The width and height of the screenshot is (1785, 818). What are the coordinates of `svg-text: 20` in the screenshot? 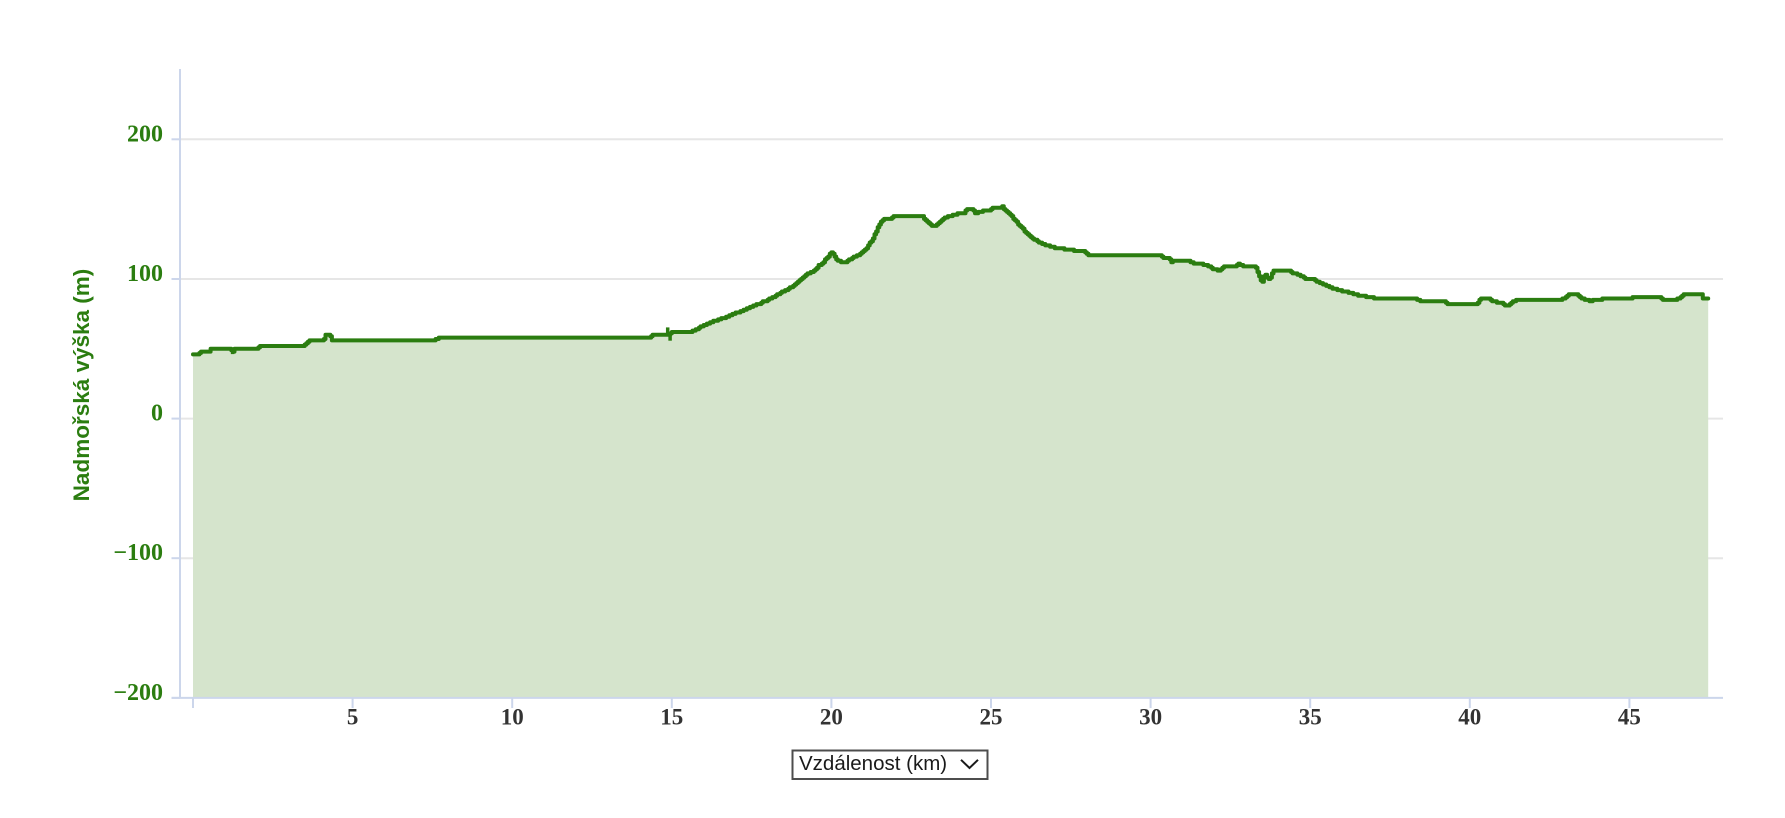 It's located at (831, 717).